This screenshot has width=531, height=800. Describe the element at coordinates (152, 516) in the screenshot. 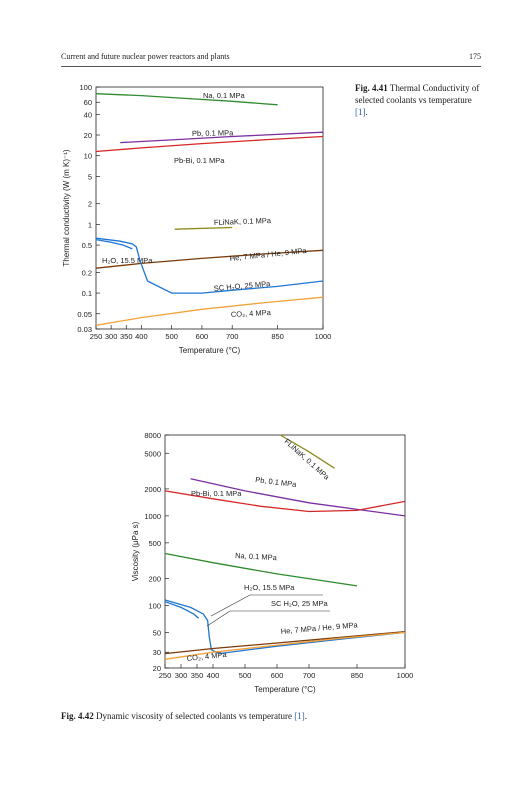

I see `y-tick-label: 1000` at that location.